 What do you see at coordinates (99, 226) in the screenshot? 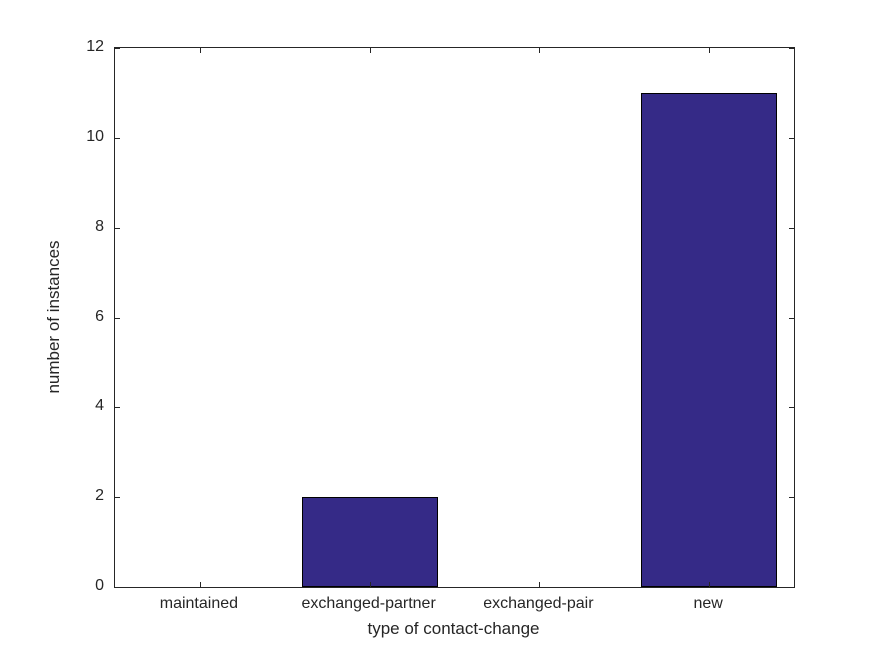
I see `y-tick-label-8: 8` at bounding box center [99, 226].